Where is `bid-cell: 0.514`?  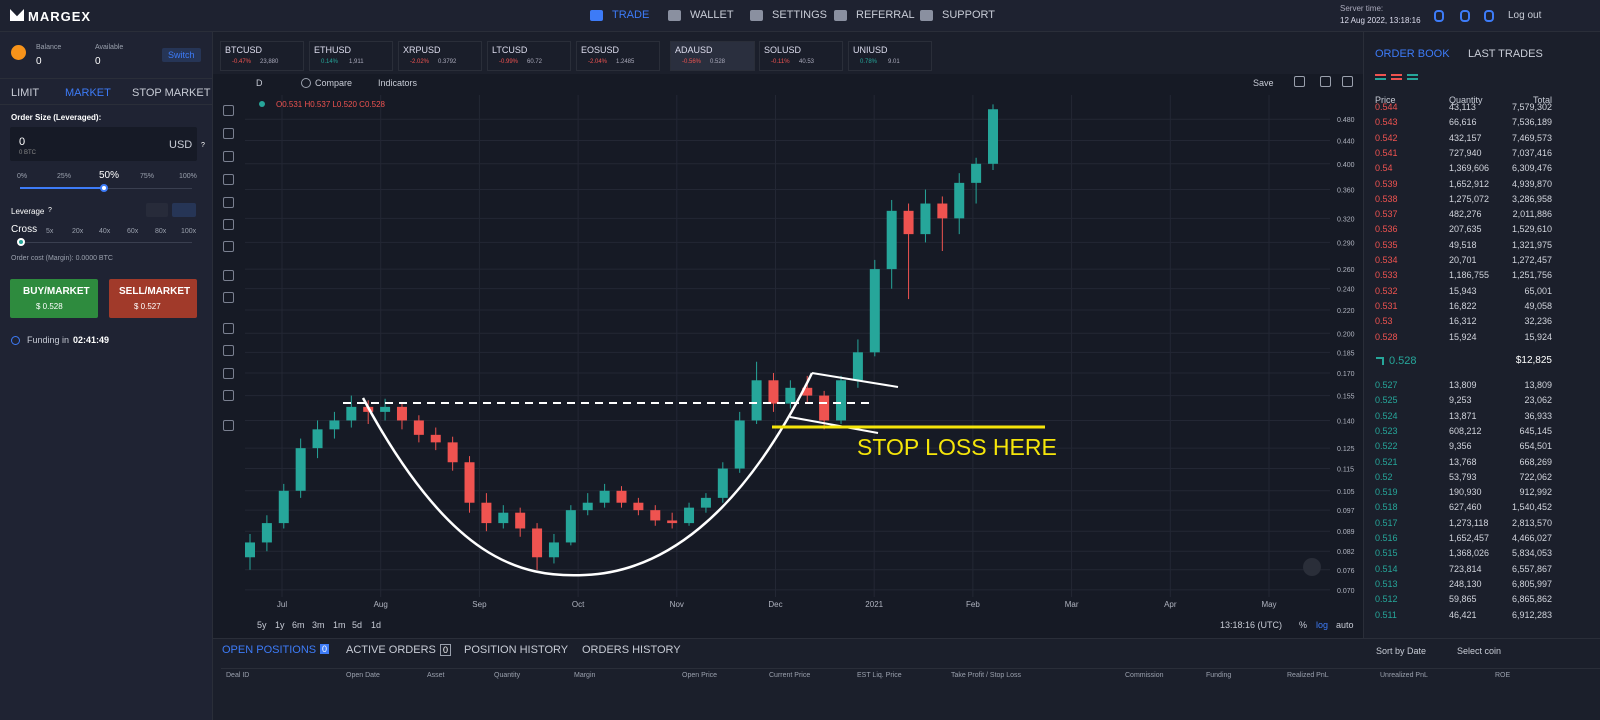 bid-cell: 0.514 is located at coordinates (1386, 568).